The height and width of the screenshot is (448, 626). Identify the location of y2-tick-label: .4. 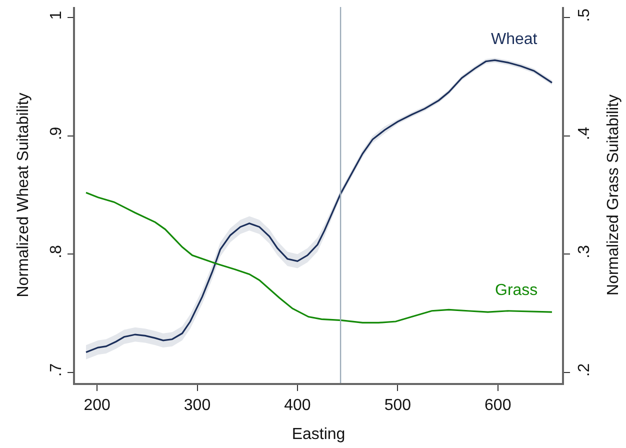
(584, 133).